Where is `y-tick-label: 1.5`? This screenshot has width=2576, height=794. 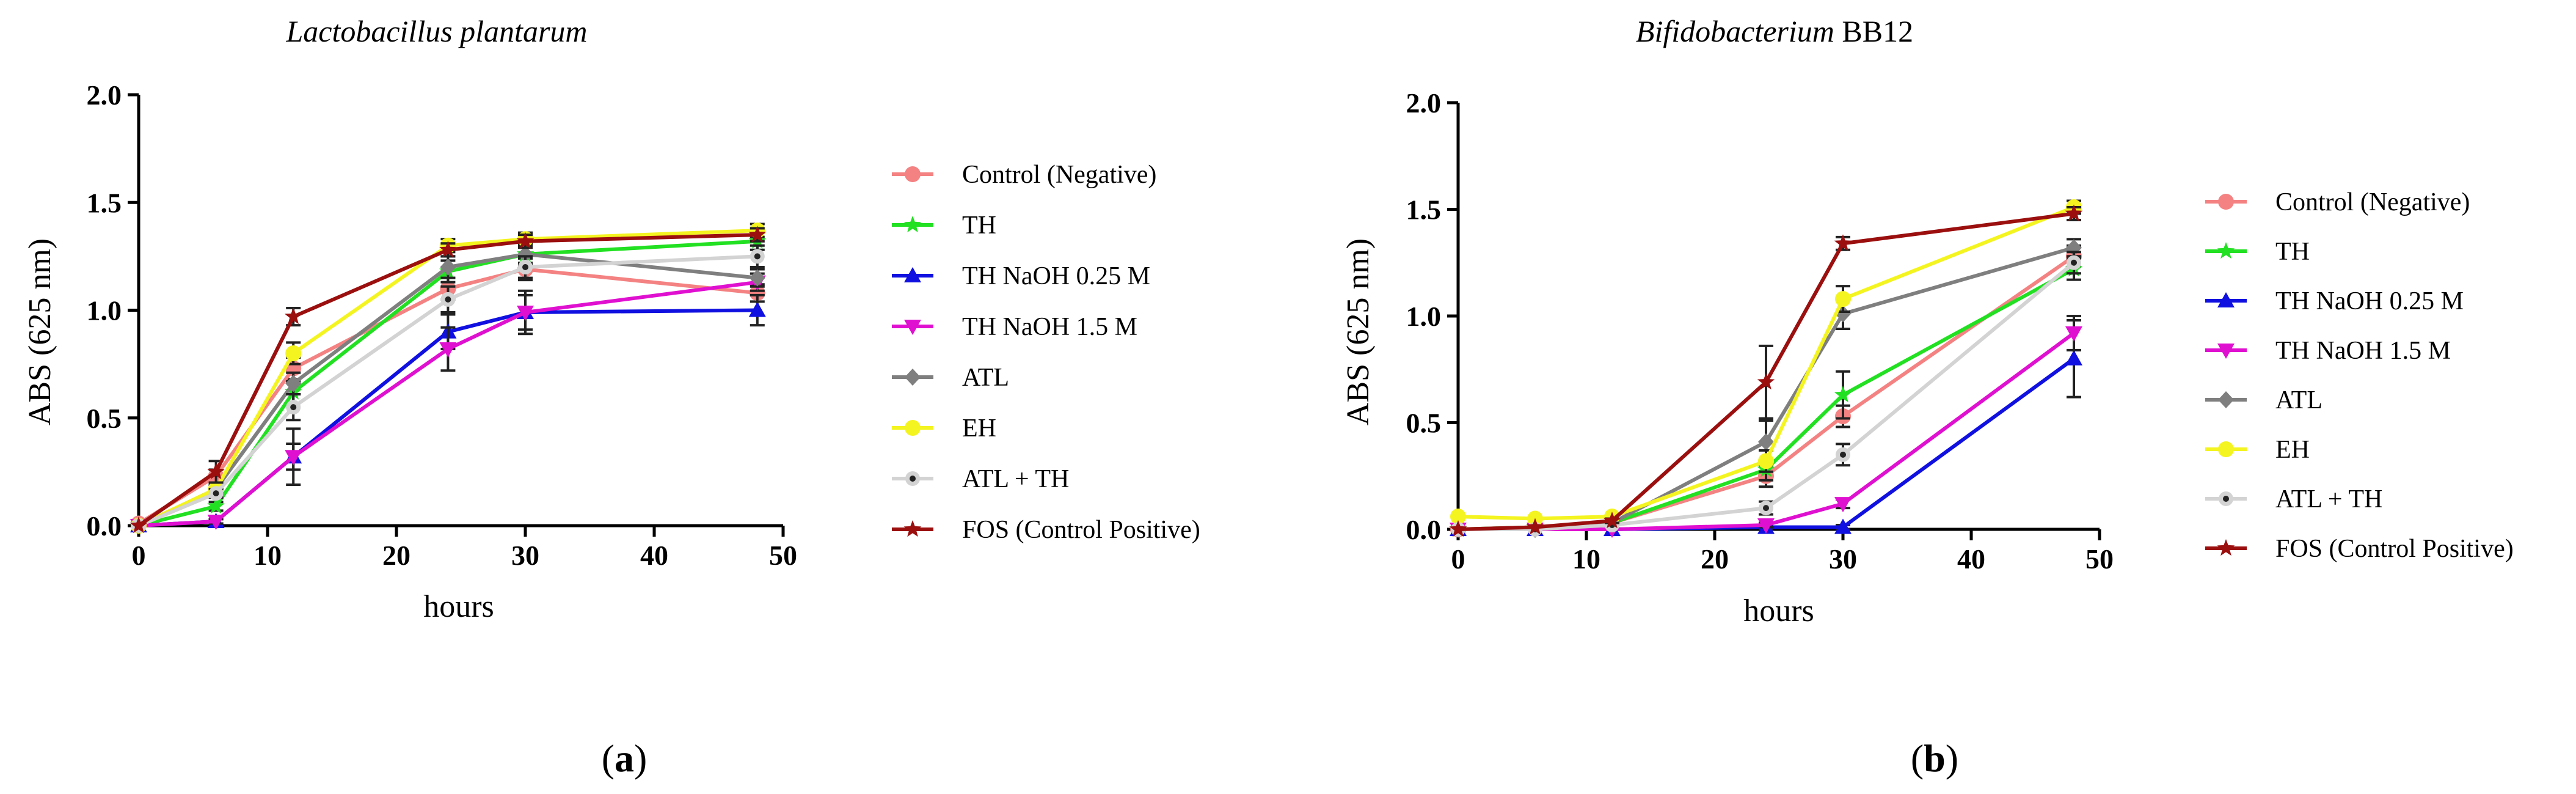 y-tick-label: 1.5 is located at coordinates (105, 202).